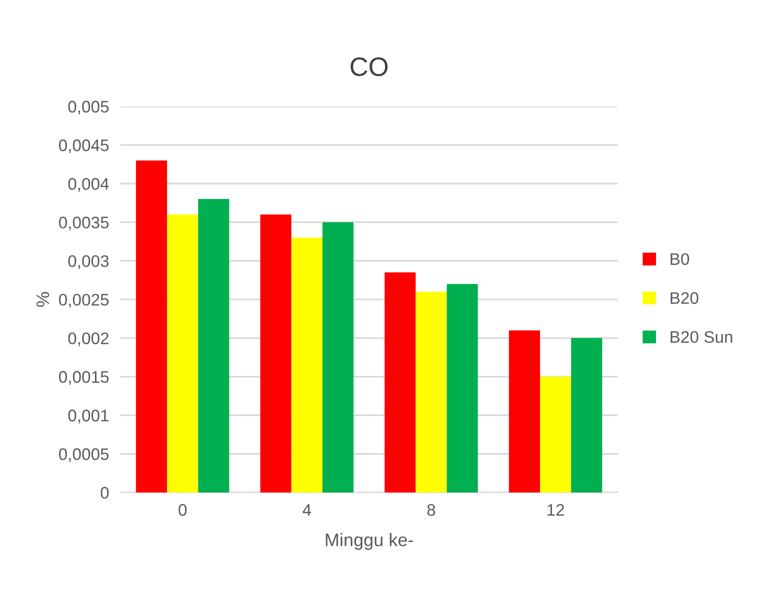 The width and height of the screenshot is (777, 608). What do you see at coordinates (88, 417) in the screenshot?
I see `y-tick-label: 0,001` at bounding box center [88, 417].